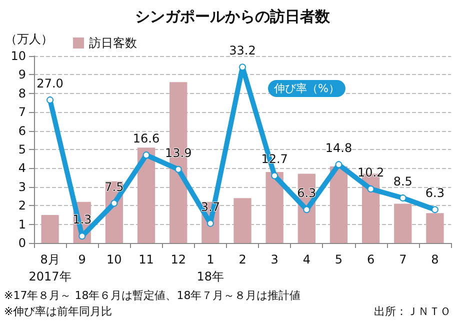  Describe the element at coordinates (233, 17) in the screenshot. I see `chart-title: シンガポールからの訪日者数` at that location.